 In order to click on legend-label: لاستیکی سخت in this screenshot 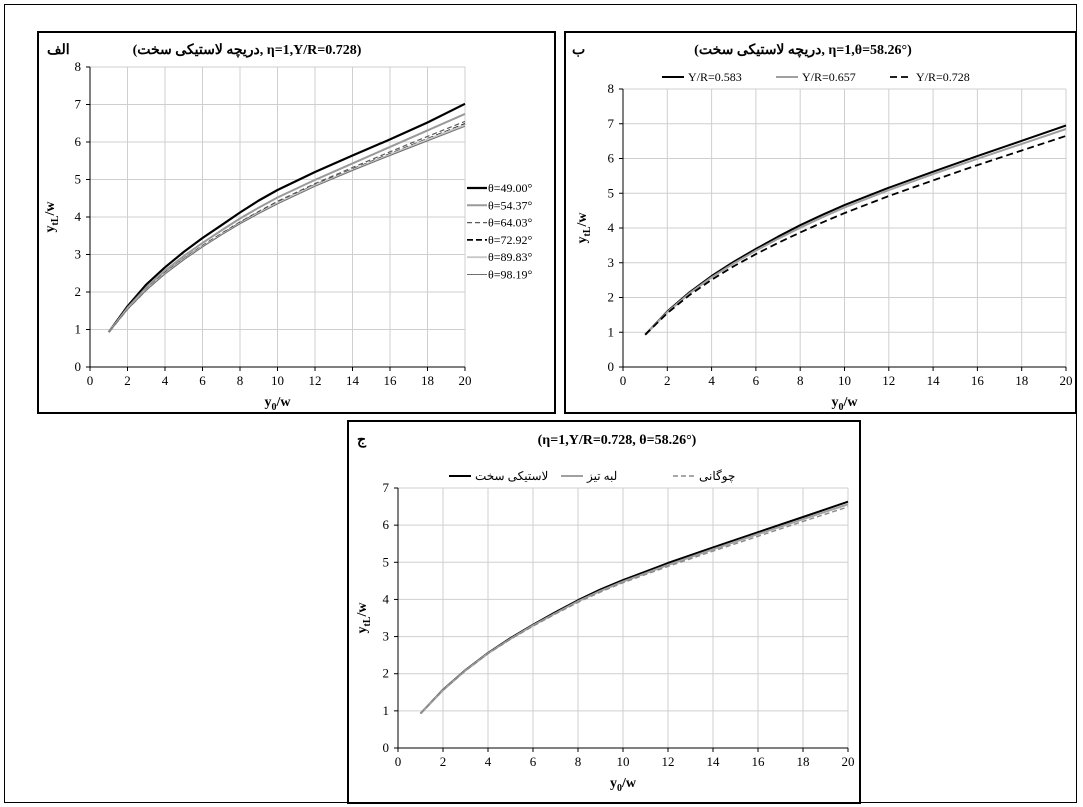, I will do `click(511, 476)`.